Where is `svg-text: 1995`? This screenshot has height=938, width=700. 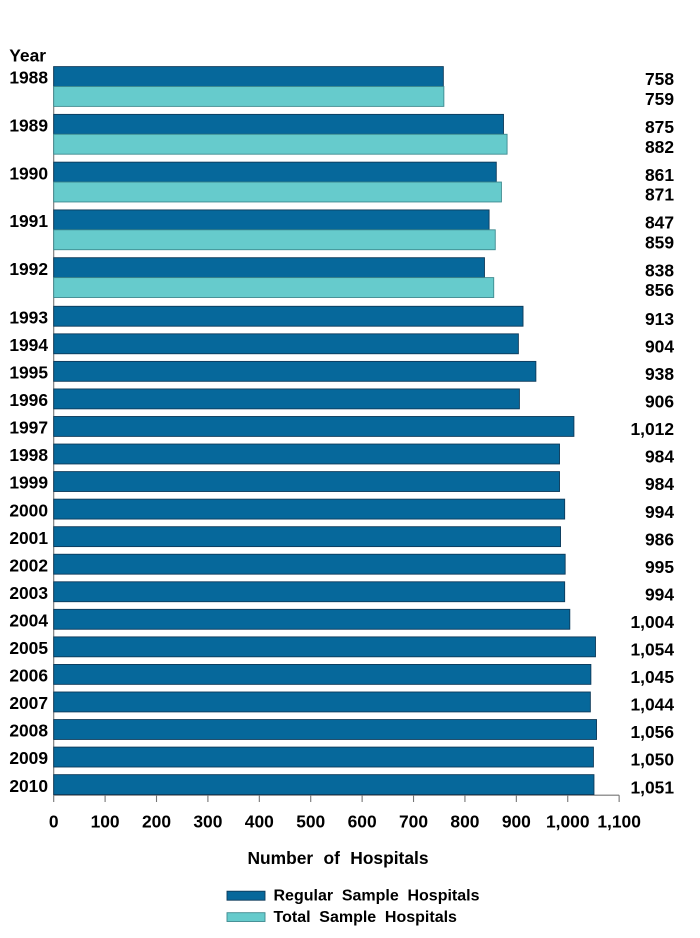
svg-text: 1995 is located at coordinates (28, 373).